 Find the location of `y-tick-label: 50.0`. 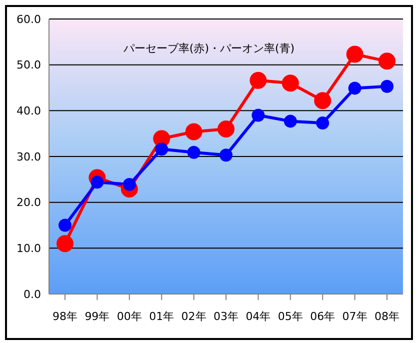

y-tick-label: 50.0 is located at coordinates (28, 65).